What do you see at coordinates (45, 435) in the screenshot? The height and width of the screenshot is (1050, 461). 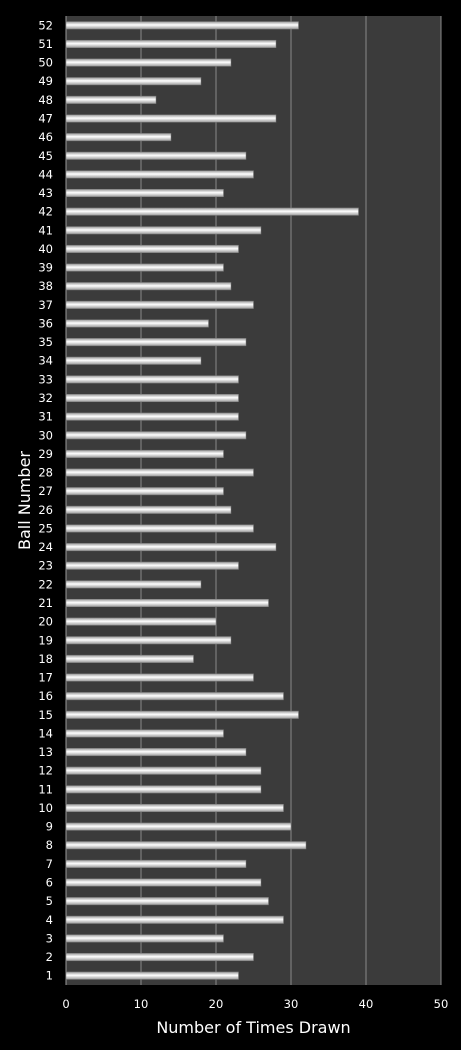 I see `y-tick-label: 30` at bounding box center [45, 435].